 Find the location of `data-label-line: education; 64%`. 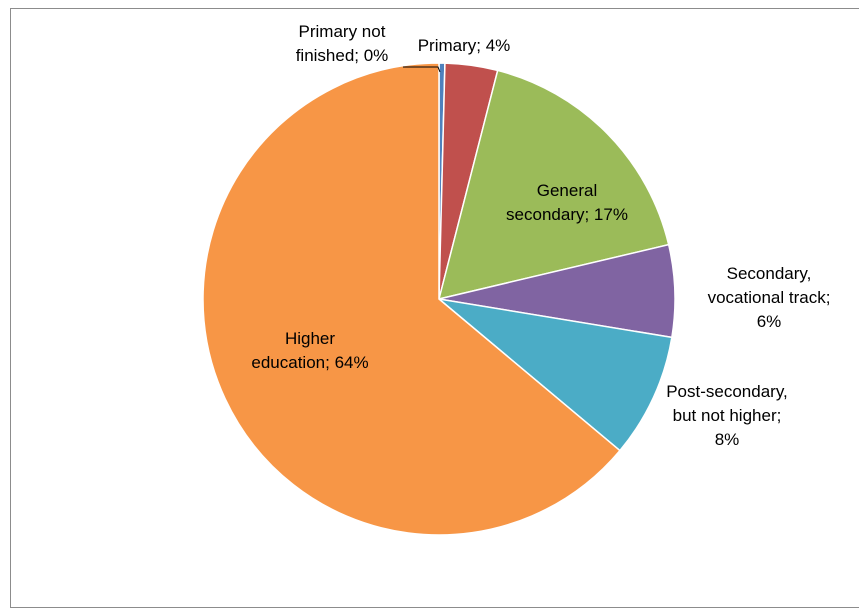

data-label-line: education; 64% is located at coordinates (309, 362).